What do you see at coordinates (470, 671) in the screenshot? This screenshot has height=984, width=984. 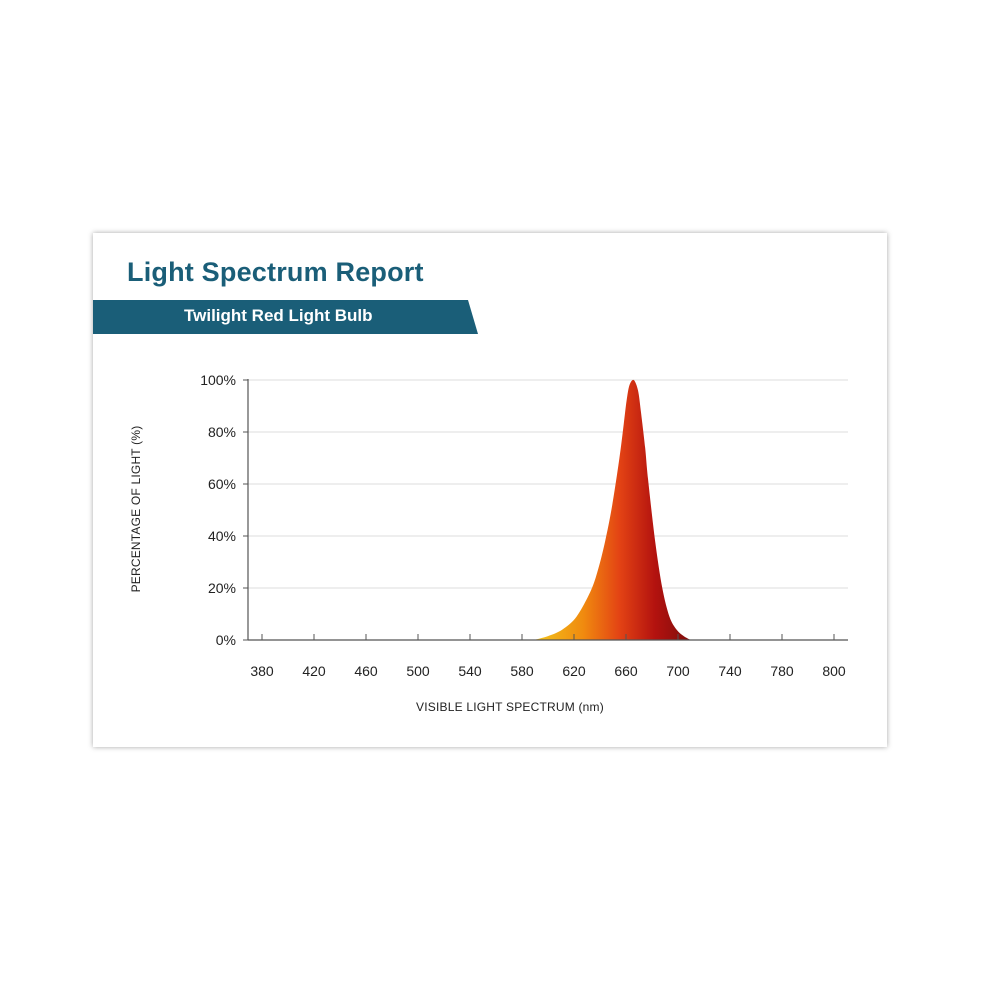 I see `x-tick-label: 540` at bounding box center [470, 671].